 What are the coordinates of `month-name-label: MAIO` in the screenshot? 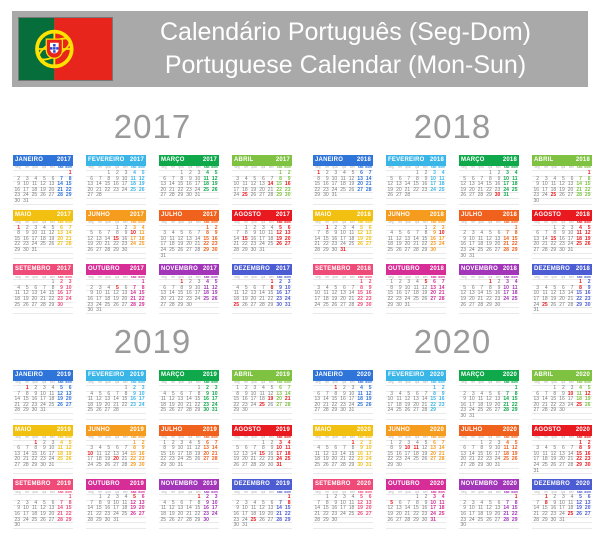 It's located at (23, 214).